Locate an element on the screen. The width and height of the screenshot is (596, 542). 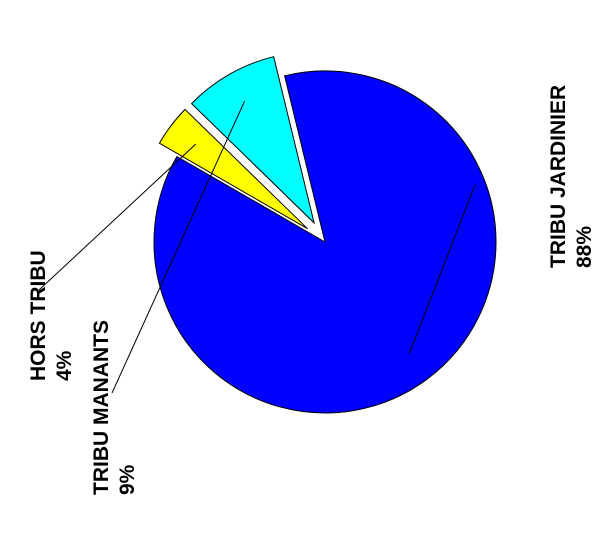
pie-slice-tribu-manants is located at coordinates (252, 140).